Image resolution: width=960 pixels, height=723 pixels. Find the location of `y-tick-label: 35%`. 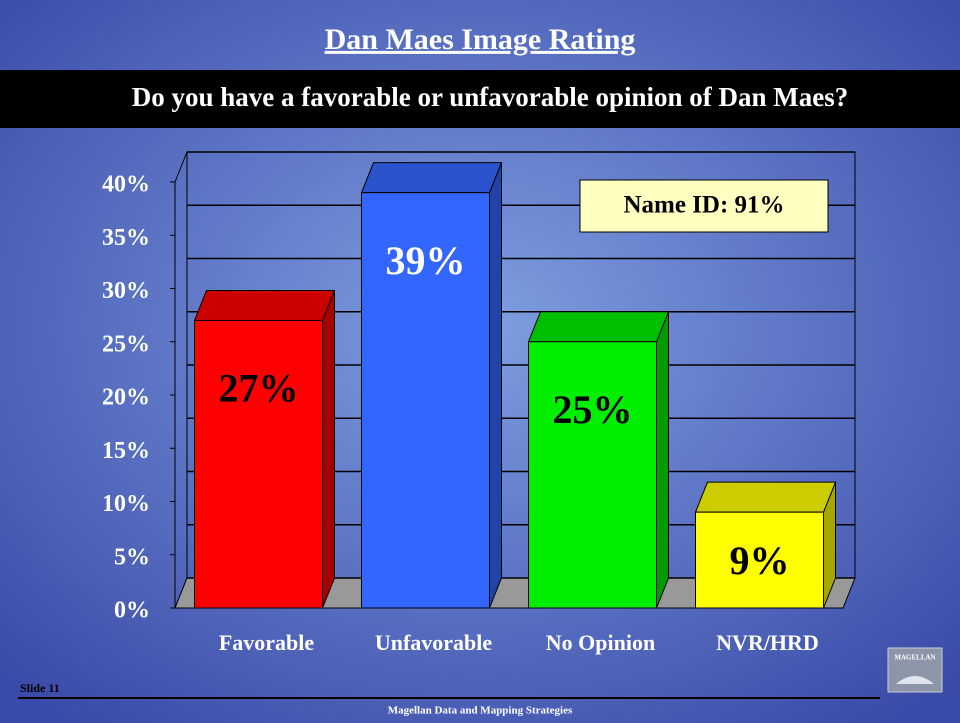

y-tick-label: 35% is located at coordinates (126, 238).